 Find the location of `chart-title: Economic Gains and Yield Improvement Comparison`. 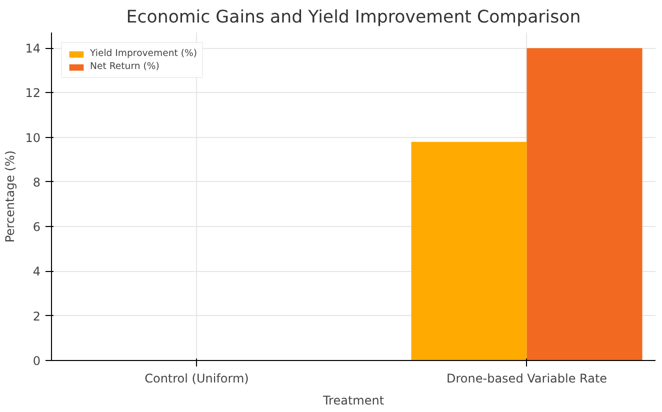

chart-title: Economic Gains and Yield Improvement Comparison is located at coordinates (353, 18).